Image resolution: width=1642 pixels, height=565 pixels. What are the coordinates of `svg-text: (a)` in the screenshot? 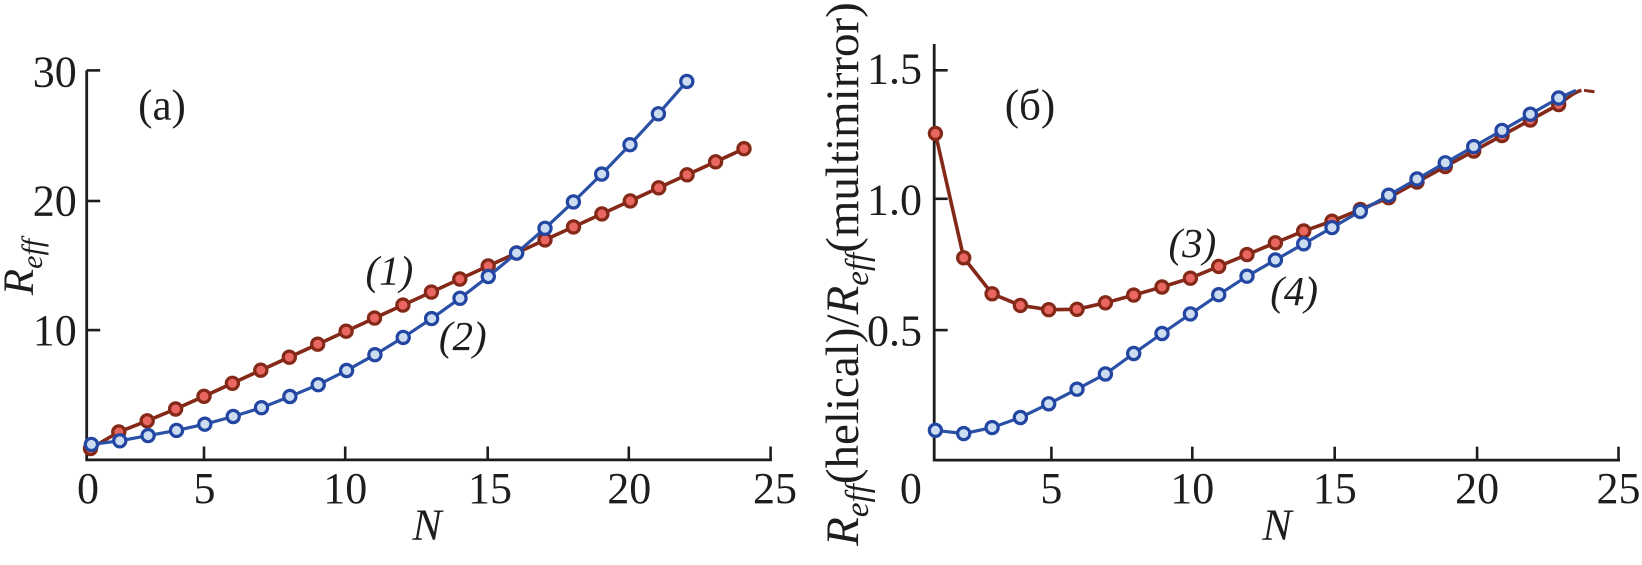 It's located at (162, 106).